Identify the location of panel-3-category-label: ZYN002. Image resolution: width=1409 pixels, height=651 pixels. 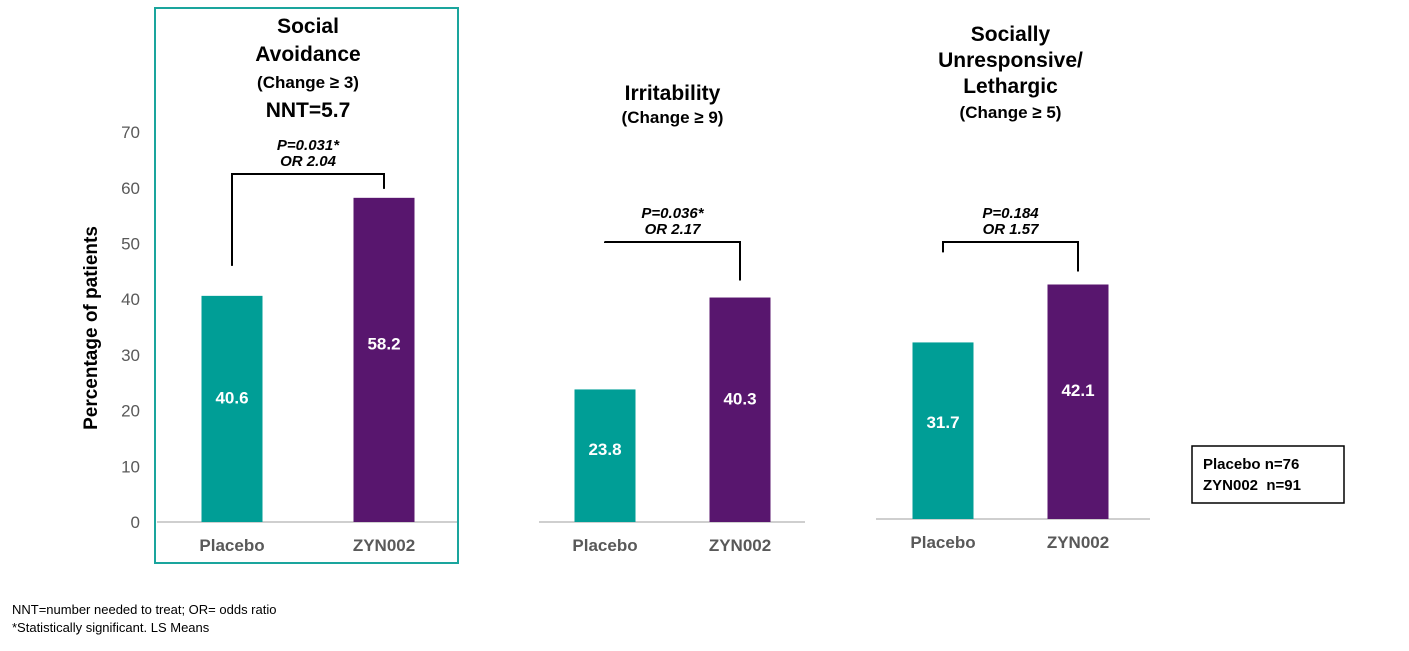
(1078, 542).